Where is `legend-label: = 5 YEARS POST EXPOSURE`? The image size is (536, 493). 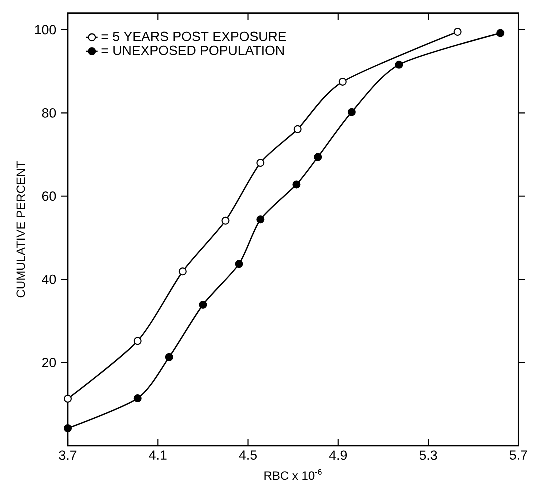 legend-label: = 5 YEARS POST EXPOSURE is located at coordinates (194, 37).